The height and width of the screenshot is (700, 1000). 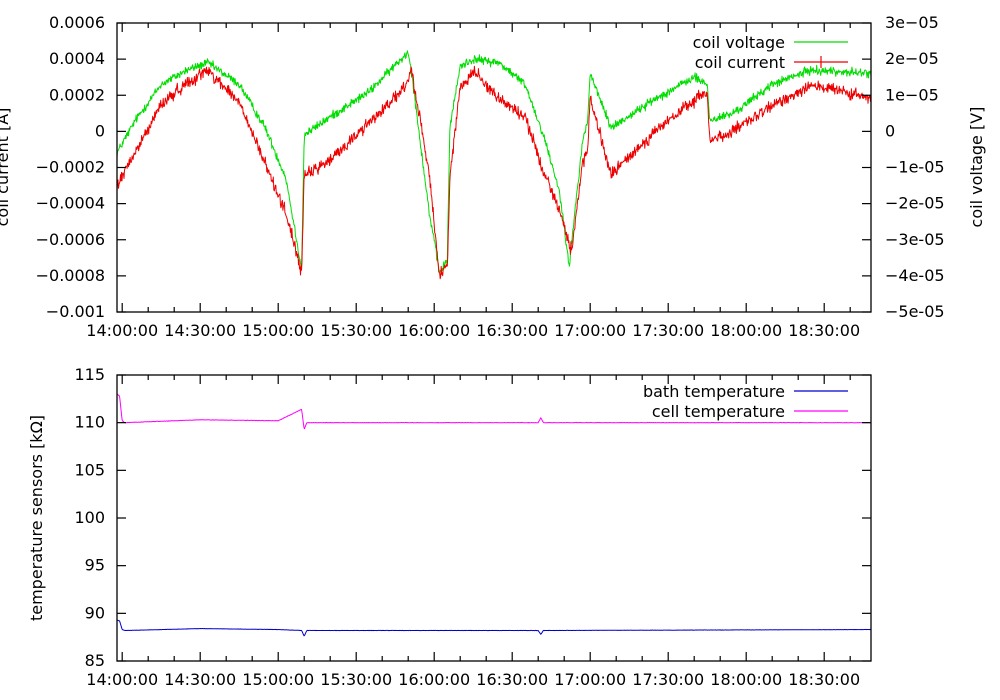 What do you see at coordinates (494, 628) in the screenshot?
I see `series-bath-temperature` at bounding box center [494, 628].